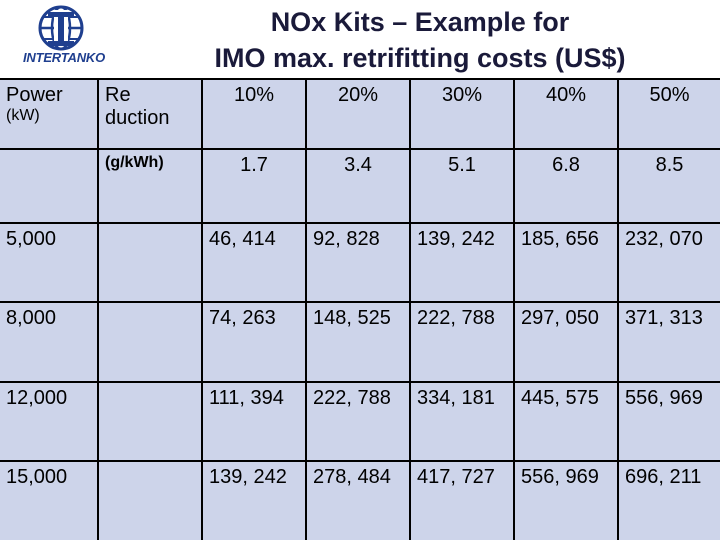  Describe the element at coordinates (566, 342) in the screenshot. I see `cost-cell: 297, 050` at that location.